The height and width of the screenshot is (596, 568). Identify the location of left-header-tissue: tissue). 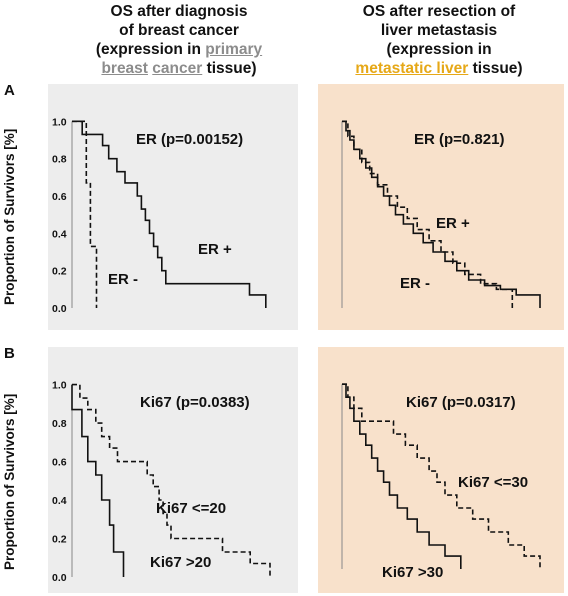
(231, 68).